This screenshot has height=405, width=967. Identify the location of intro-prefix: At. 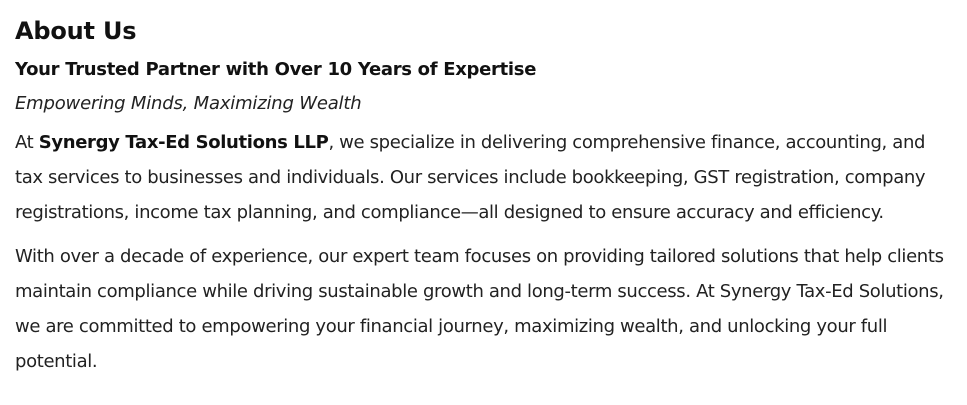
(27, 142).